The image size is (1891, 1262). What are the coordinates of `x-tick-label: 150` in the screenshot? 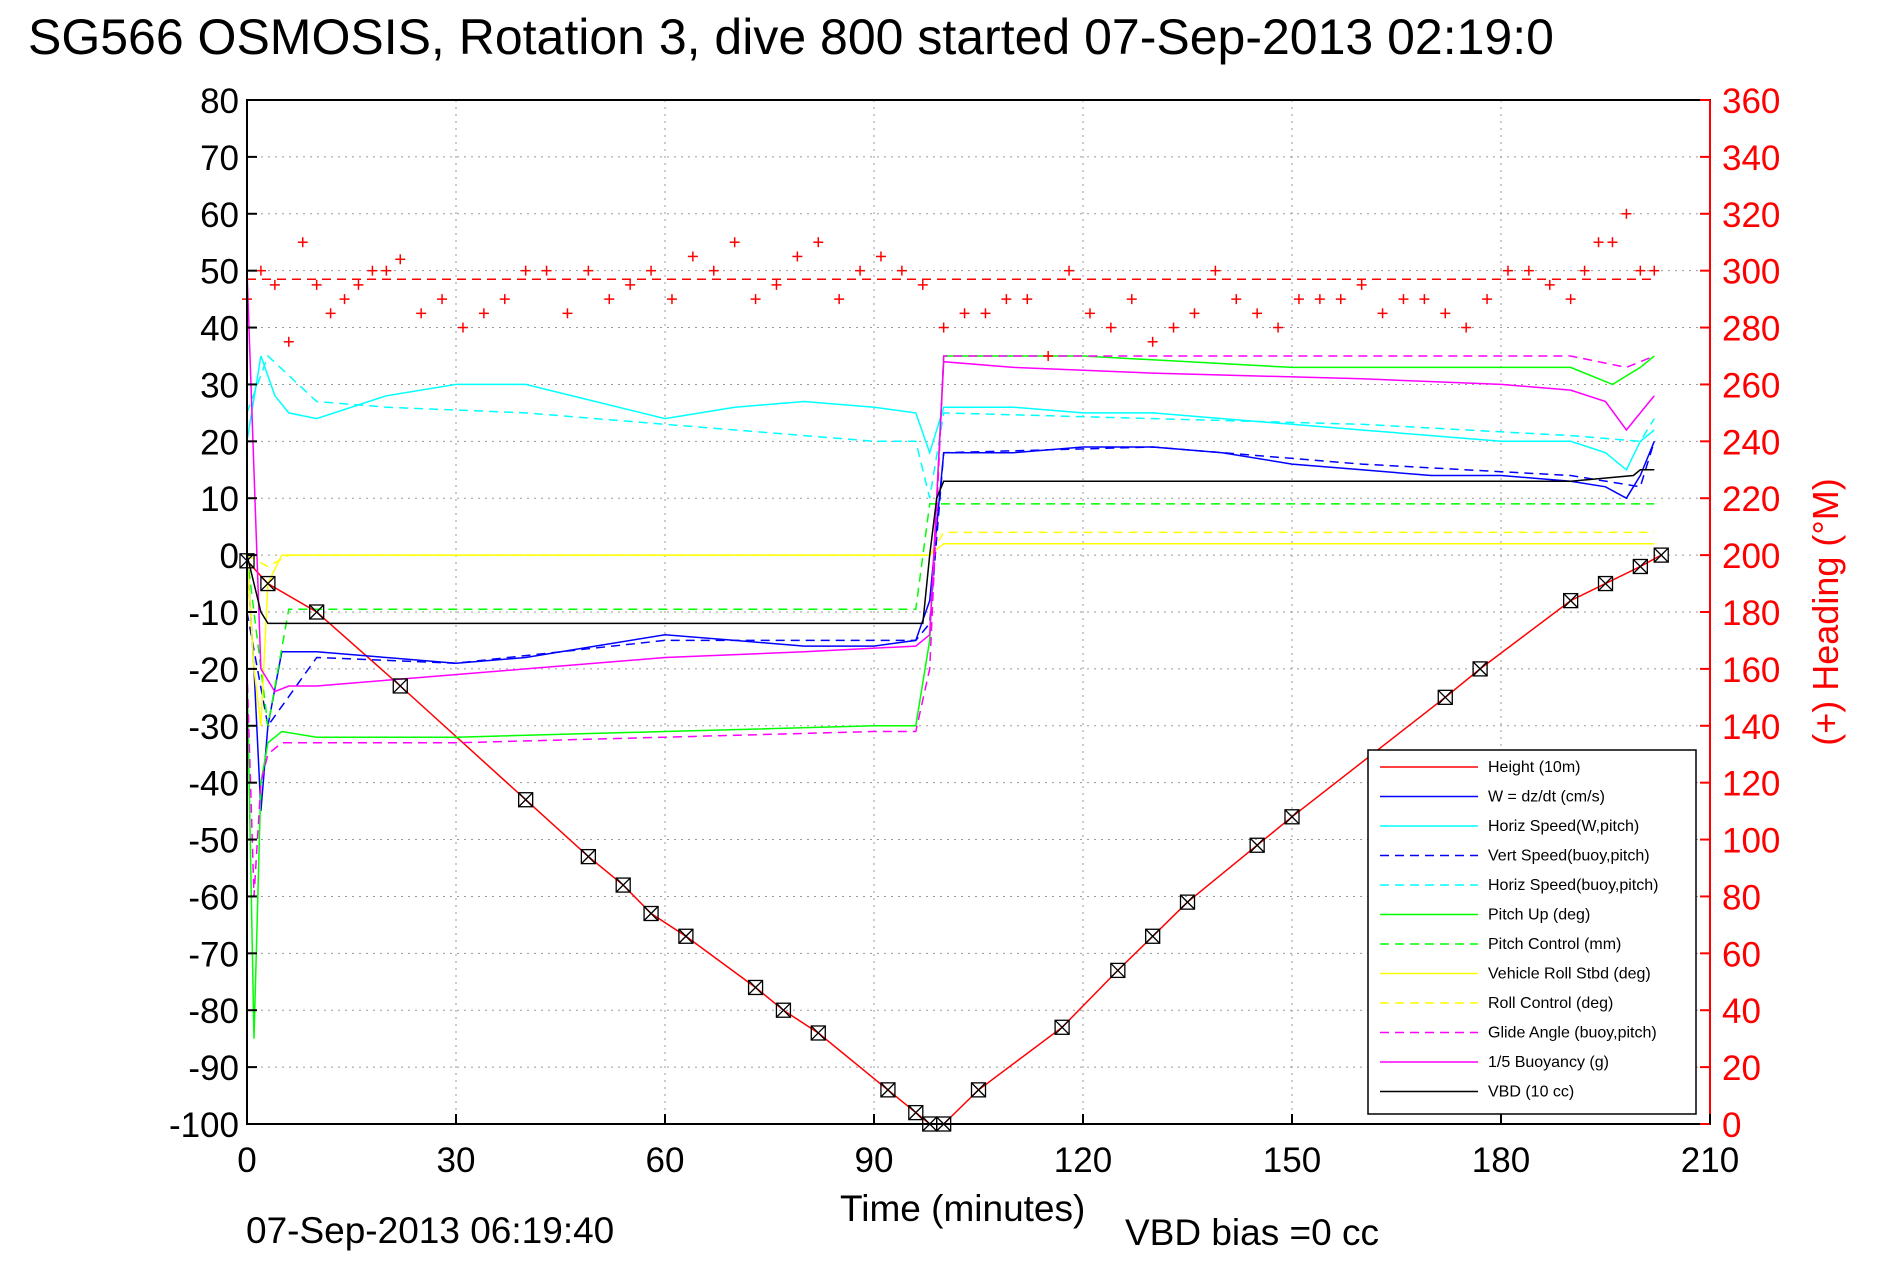 It's located at (1292, 1160).